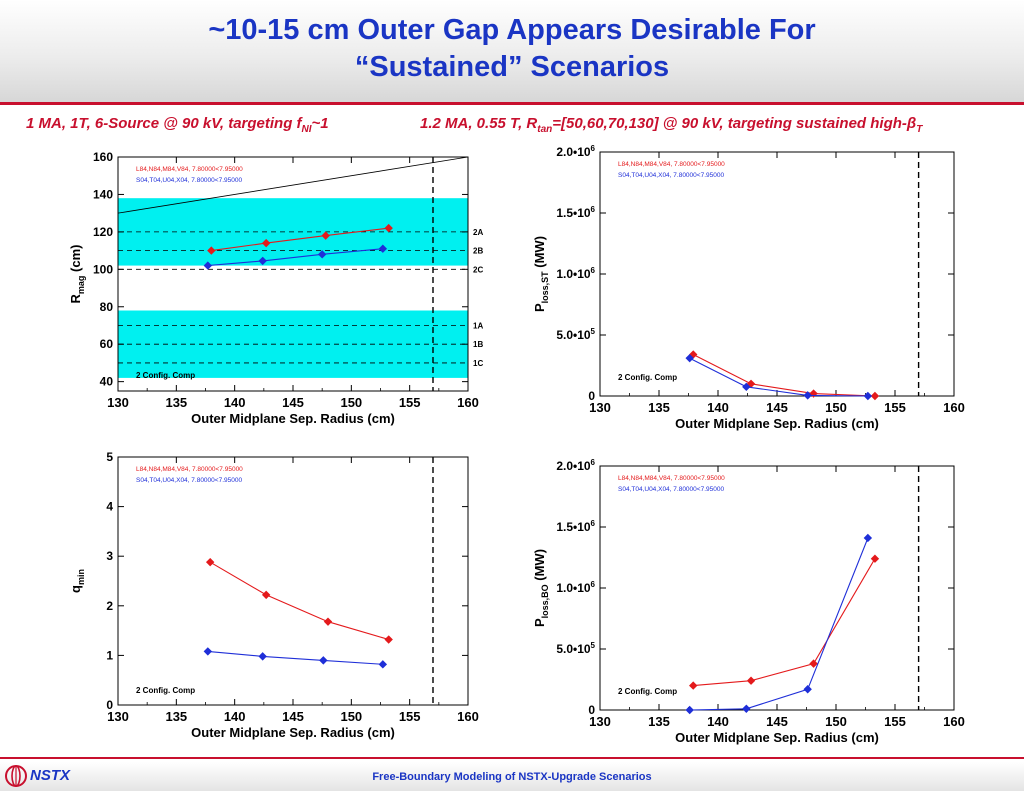 Image resolution: width=1024 pixels, height=791 pixels. Describe the element at coordinates (103, 269) in the screenshot. I see `y-tick-label: 100` at that location.